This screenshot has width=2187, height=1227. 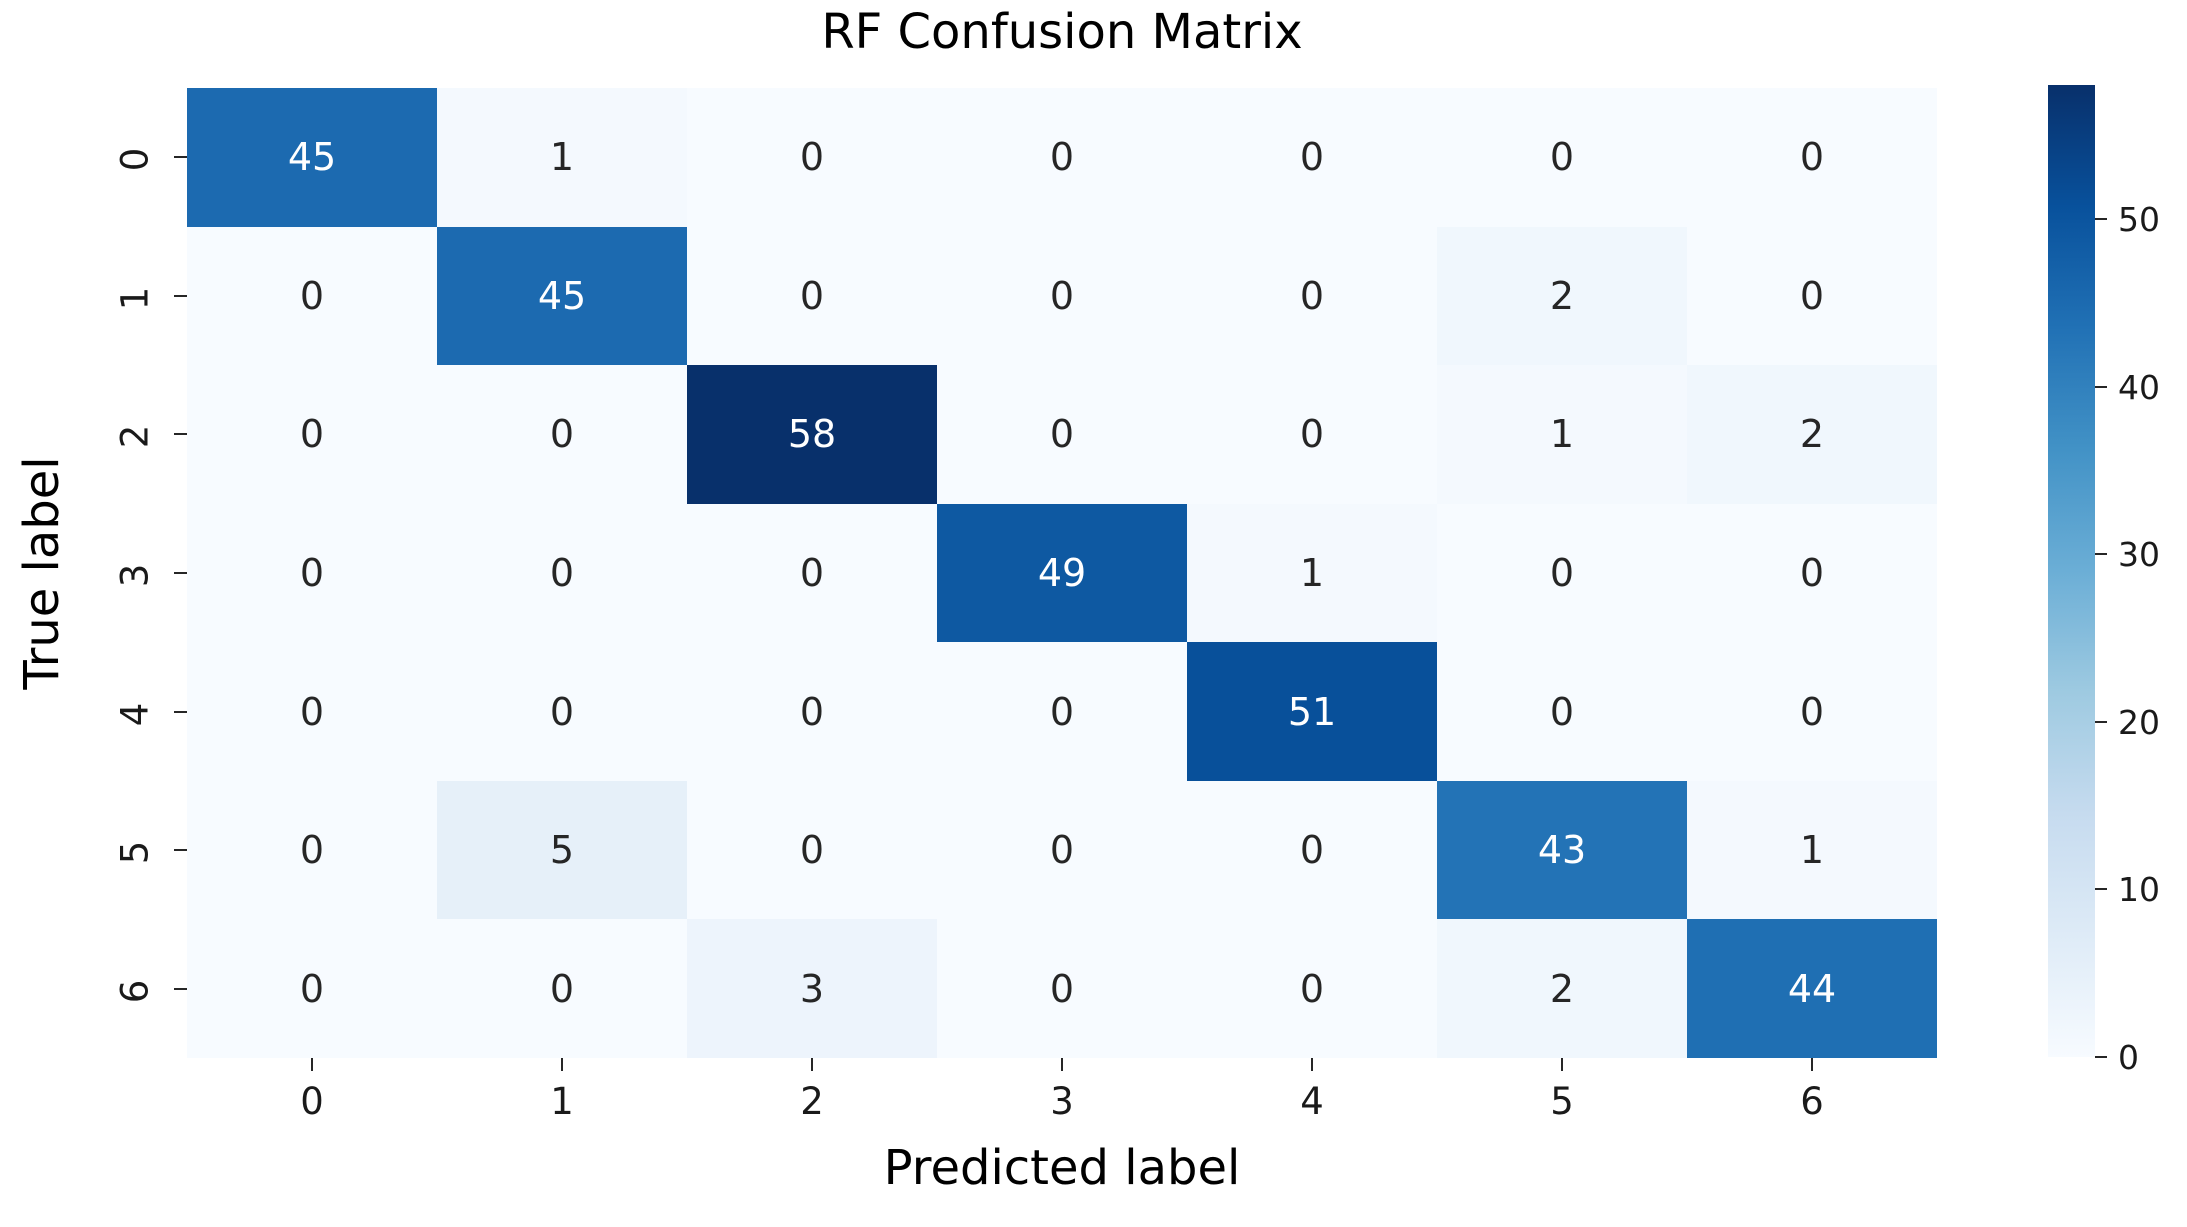 I want to click on matrix-cell: 51, so click(x=1312, y=711).